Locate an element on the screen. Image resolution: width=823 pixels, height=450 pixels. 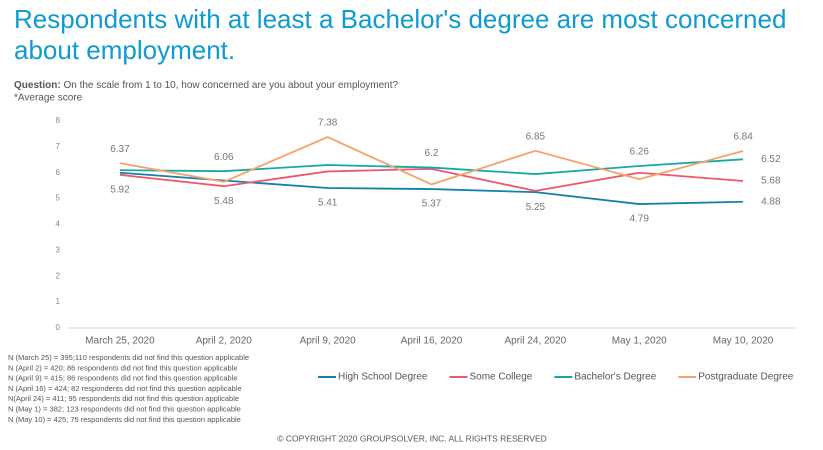
data-label: 5.92 is located at coordinates (120, 189).